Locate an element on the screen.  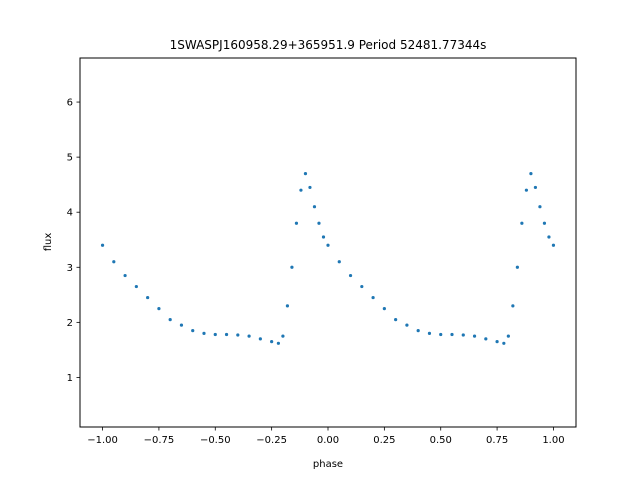
x-tick-label: −1.00 is located at coordinates (102, 440).